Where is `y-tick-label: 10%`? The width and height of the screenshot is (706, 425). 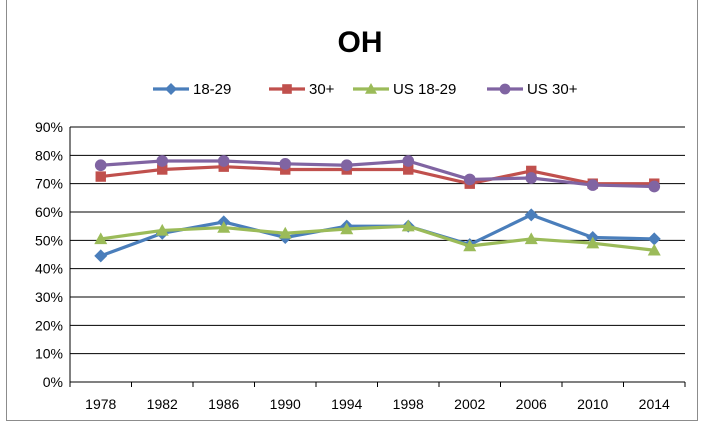 y-tick-label: 10% is located at coordinates (49, 354).